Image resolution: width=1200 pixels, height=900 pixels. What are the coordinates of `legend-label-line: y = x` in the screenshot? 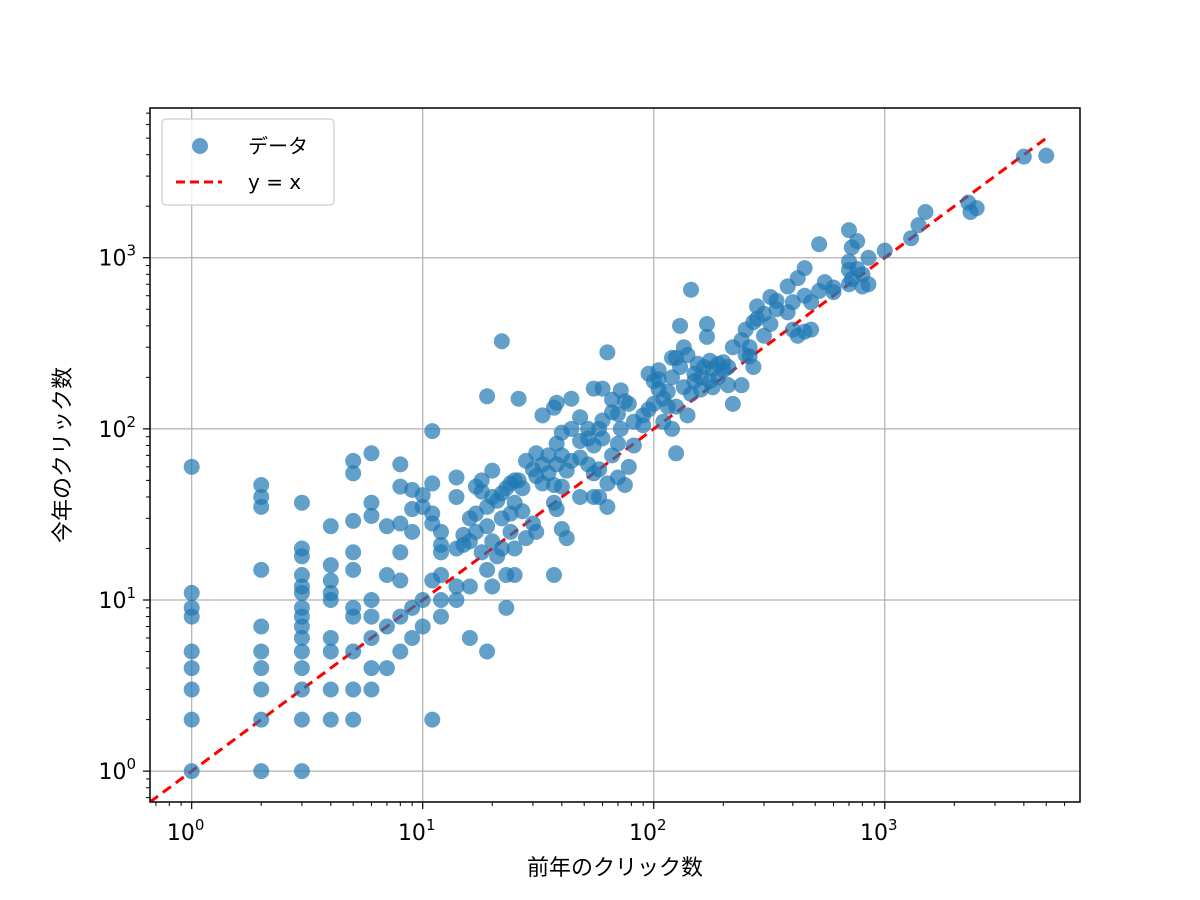 It's located at (274, 182).